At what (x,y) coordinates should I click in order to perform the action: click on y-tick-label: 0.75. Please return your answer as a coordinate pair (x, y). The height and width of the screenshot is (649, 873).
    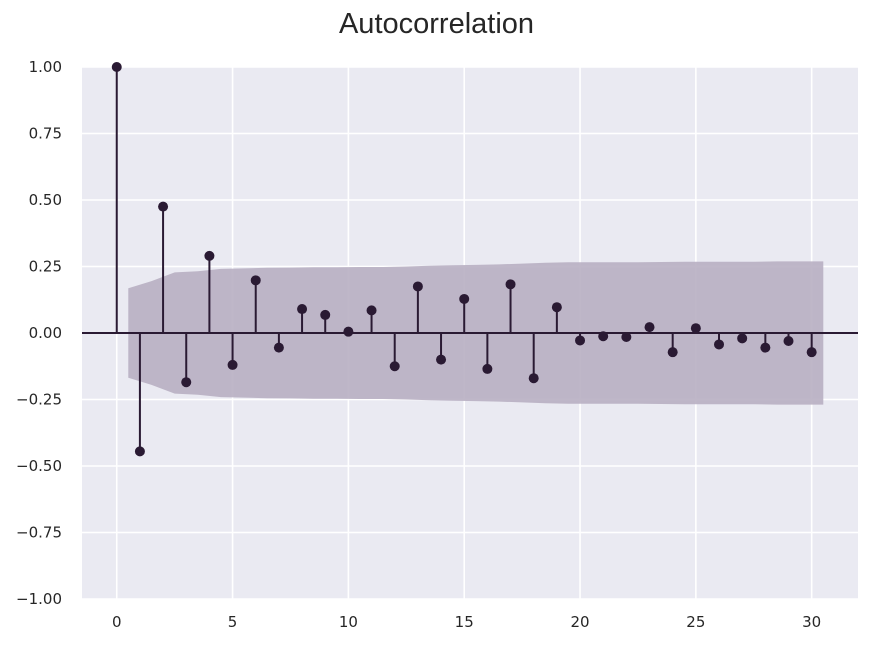
    Looking at the image, I should click on (45, 134).